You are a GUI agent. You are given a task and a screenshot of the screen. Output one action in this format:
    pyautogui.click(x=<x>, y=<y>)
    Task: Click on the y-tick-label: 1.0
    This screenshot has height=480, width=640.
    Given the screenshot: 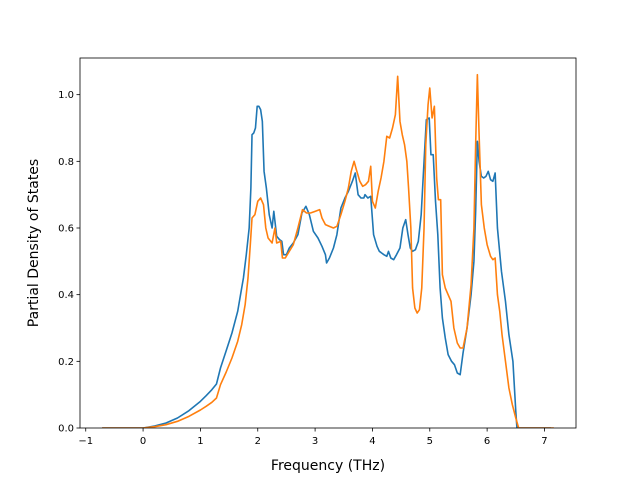 What is the action you would take?
    pyautogui.click(x=66, y=95)
    